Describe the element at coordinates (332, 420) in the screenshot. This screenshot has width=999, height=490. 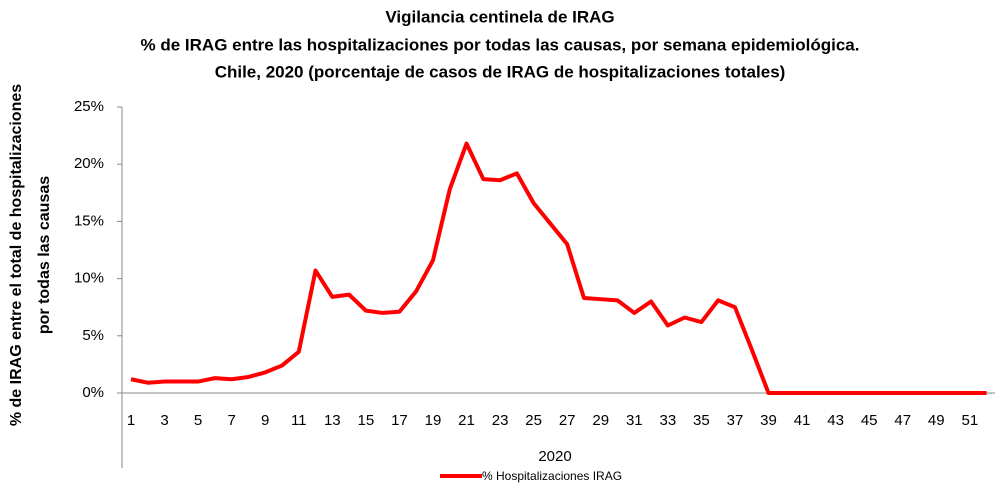
I see `x-tick-label: 13` at that location.